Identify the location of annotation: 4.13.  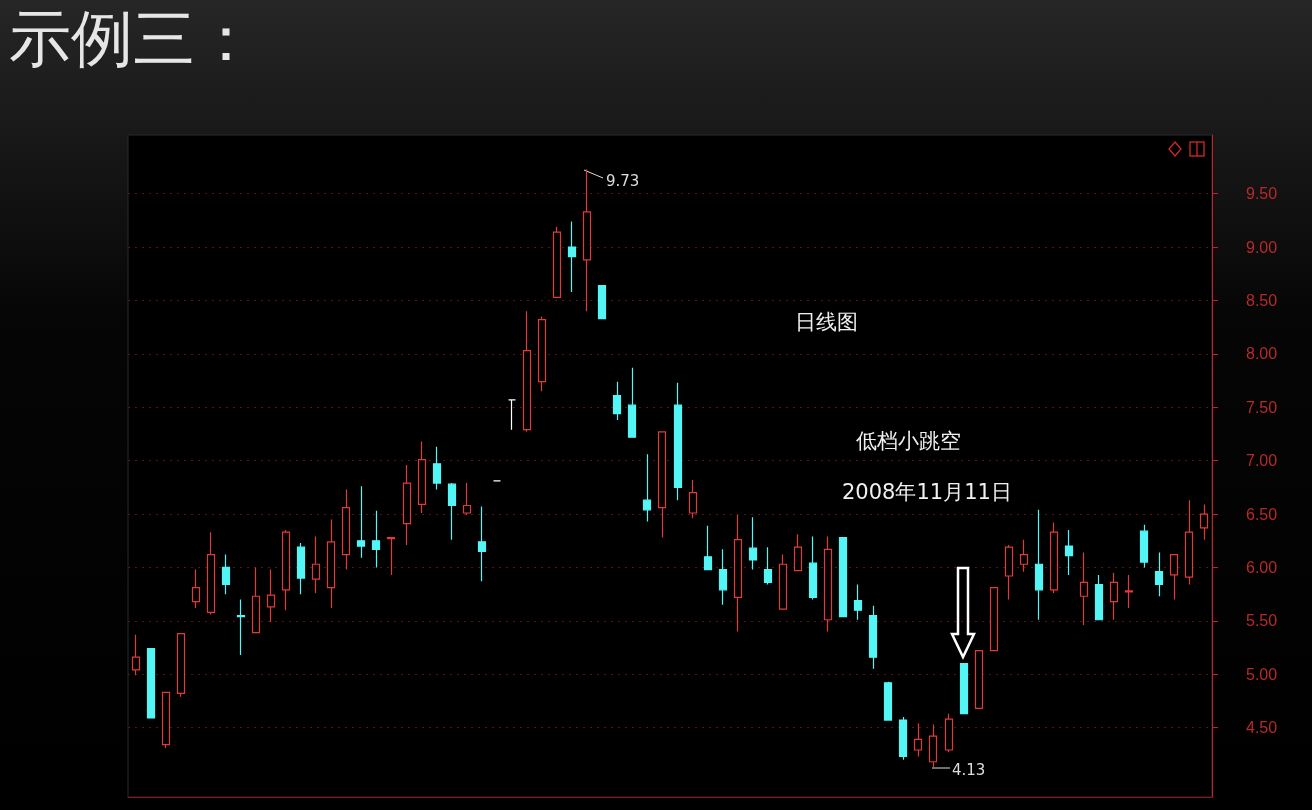
(969, 769).